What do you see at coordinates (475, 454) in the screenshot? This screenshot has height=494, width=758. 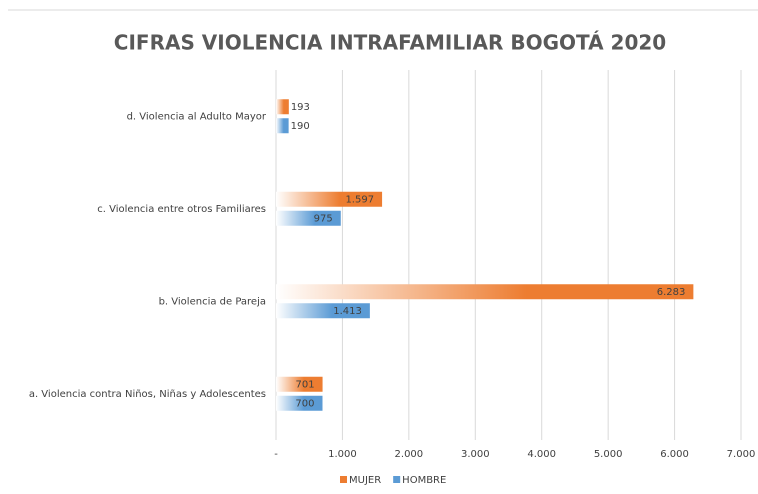 I see `x-tick-label: 3.000` at bounding box center [475, 454].